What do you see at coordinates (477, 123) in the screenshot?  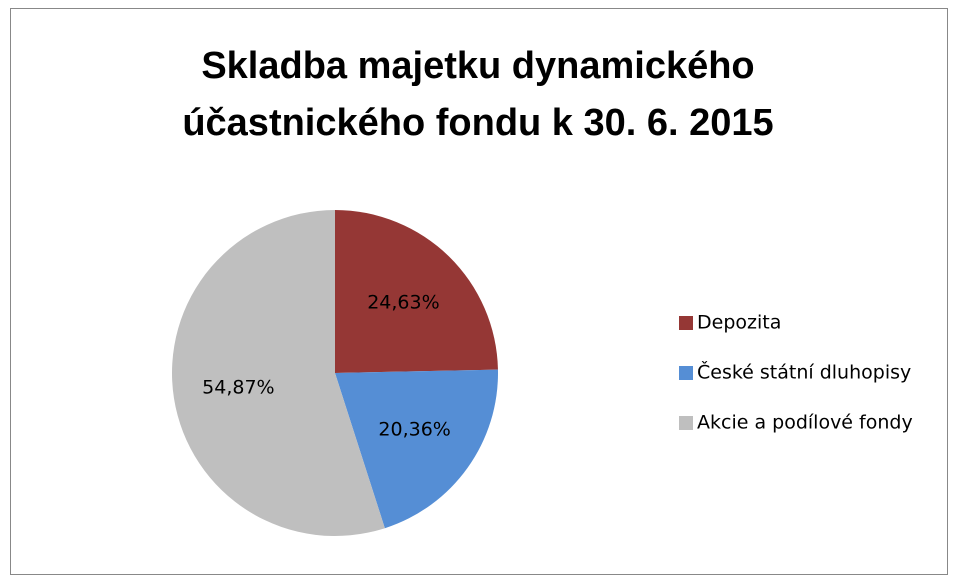 I see `chart-title: účastnického fondu k 30. 6. 2015` at bounding box center [477, 123].